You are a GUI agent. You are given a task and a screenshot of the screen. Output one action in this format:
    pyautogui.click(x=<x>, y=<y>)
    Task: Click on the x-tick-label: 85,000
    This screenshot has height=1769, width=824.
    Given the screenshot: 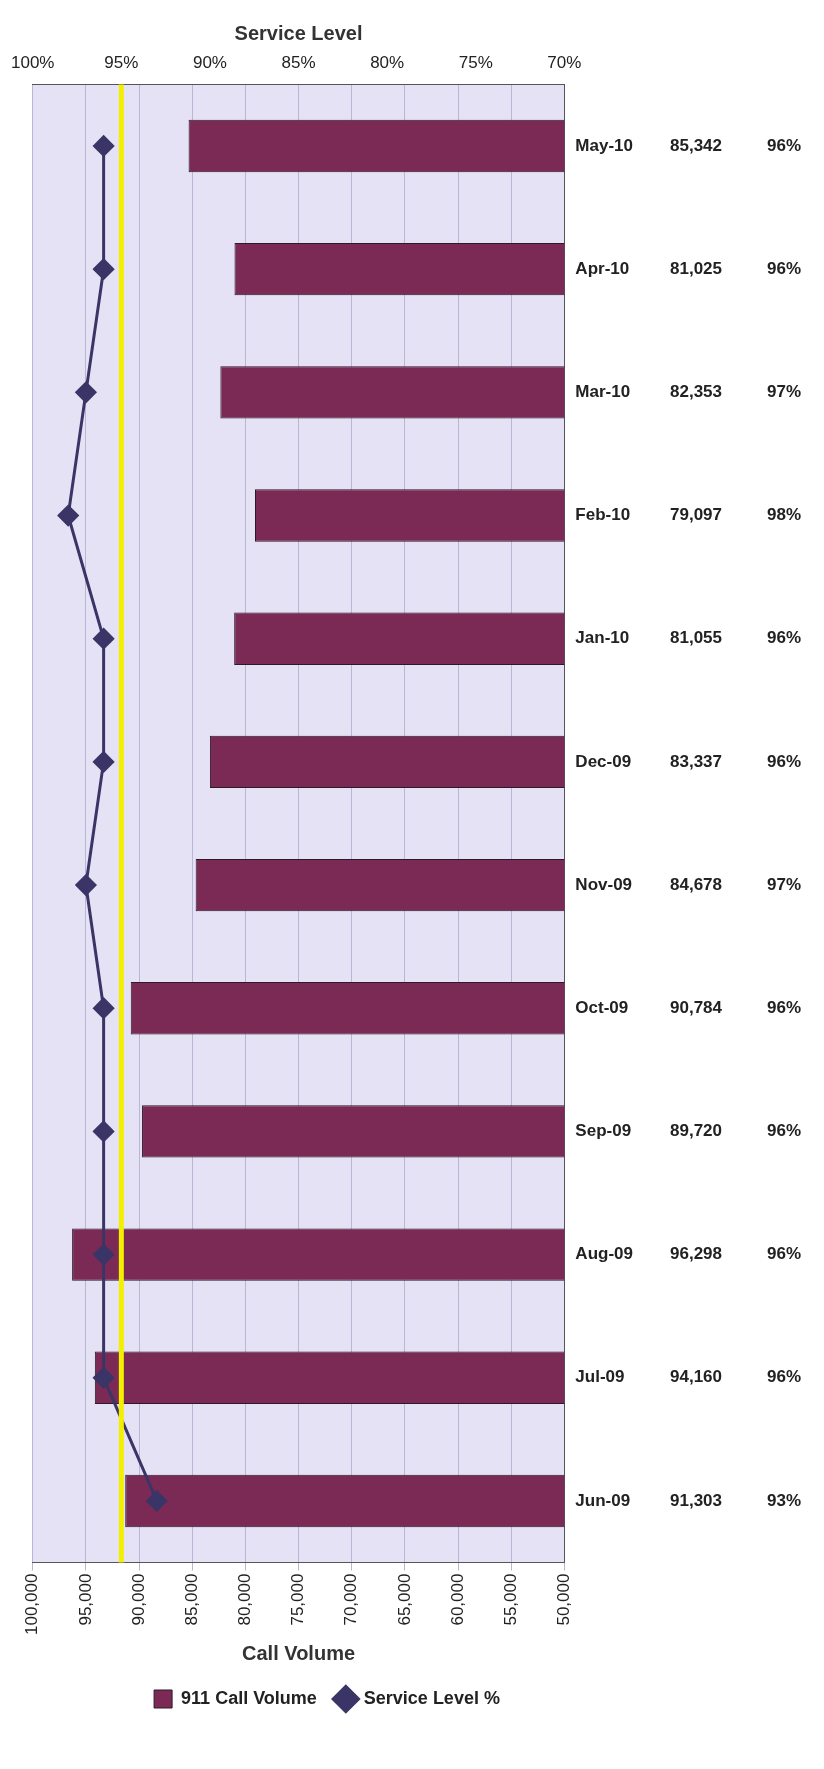 What is the action you would take?
    pyautogui.click(x=191, y=1599)
    